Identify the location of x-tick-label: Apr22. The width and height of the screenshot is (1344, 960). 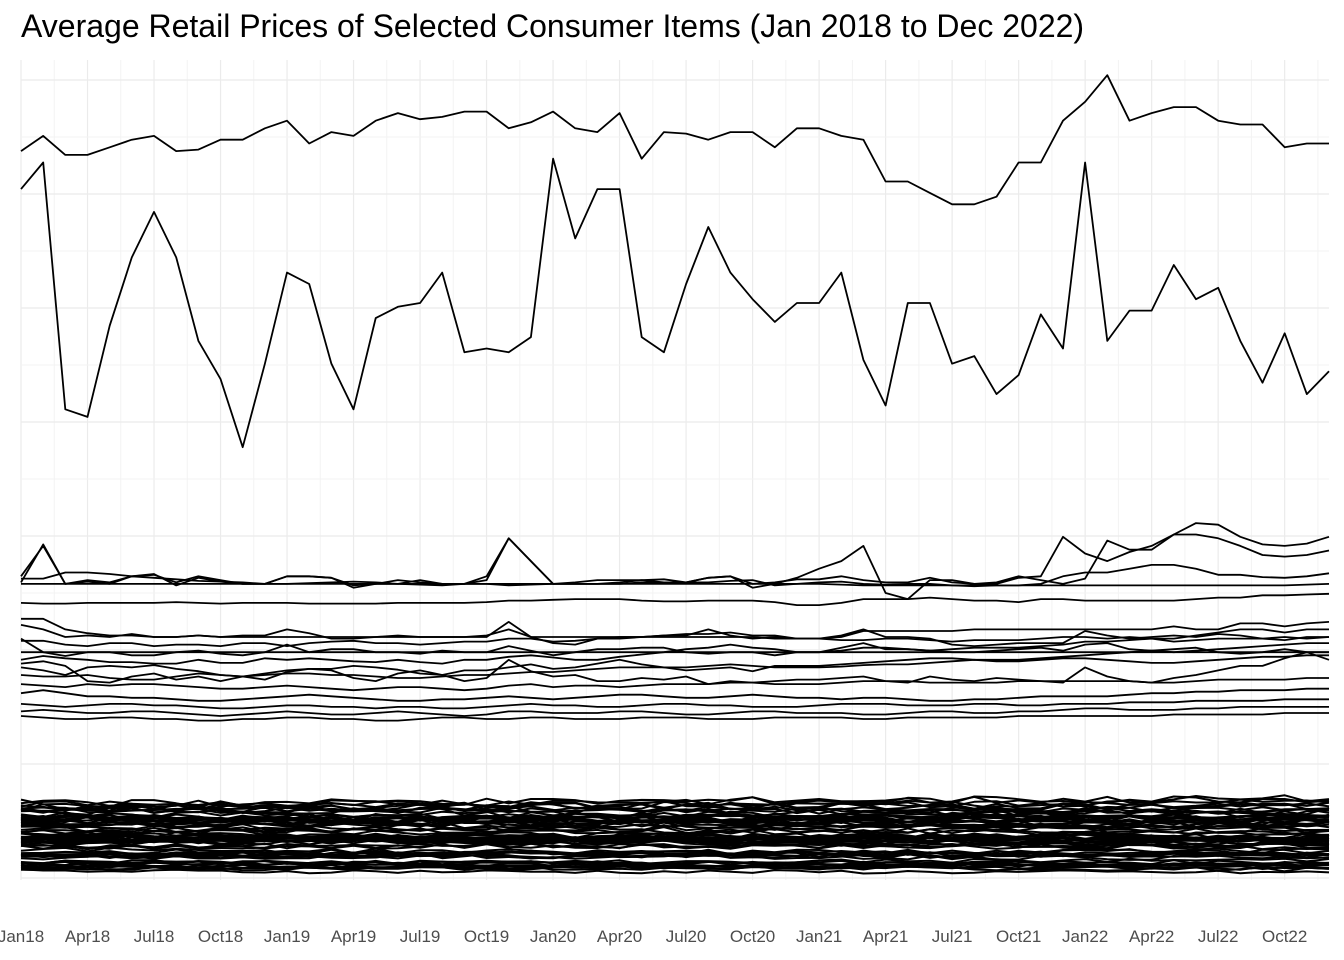
(1151, 936).